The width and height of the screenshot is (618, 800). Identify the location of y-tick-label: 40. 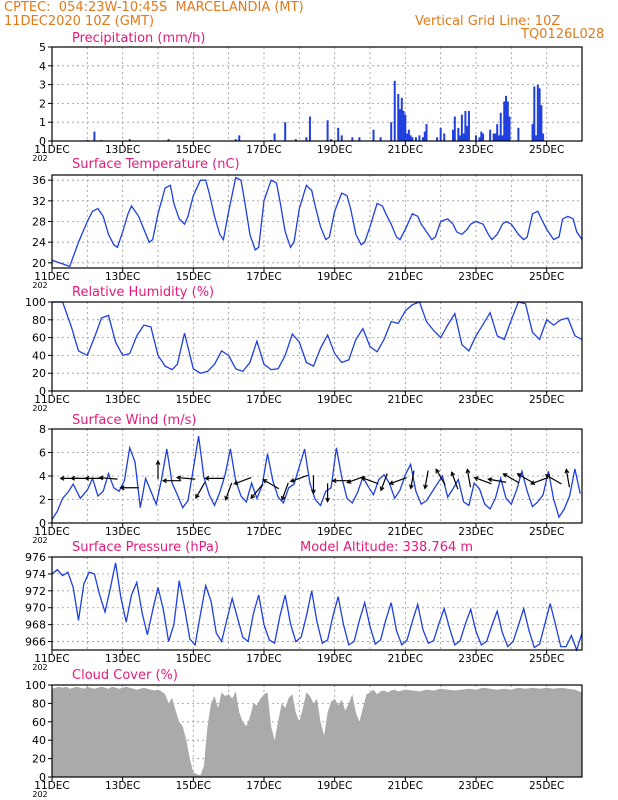
(39, 355).